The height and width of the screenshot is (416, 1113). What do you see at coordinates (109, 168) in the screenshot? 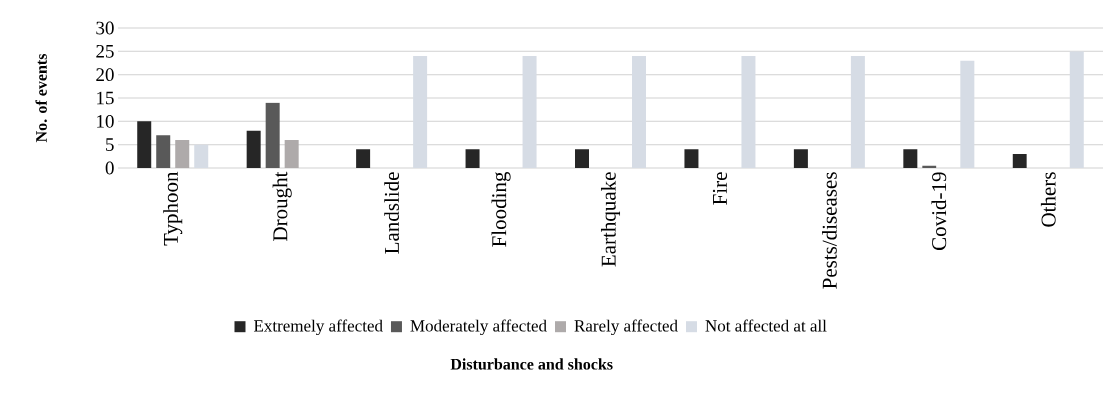
I see `y-tick-label: 0` at bounding box center [109, 168].